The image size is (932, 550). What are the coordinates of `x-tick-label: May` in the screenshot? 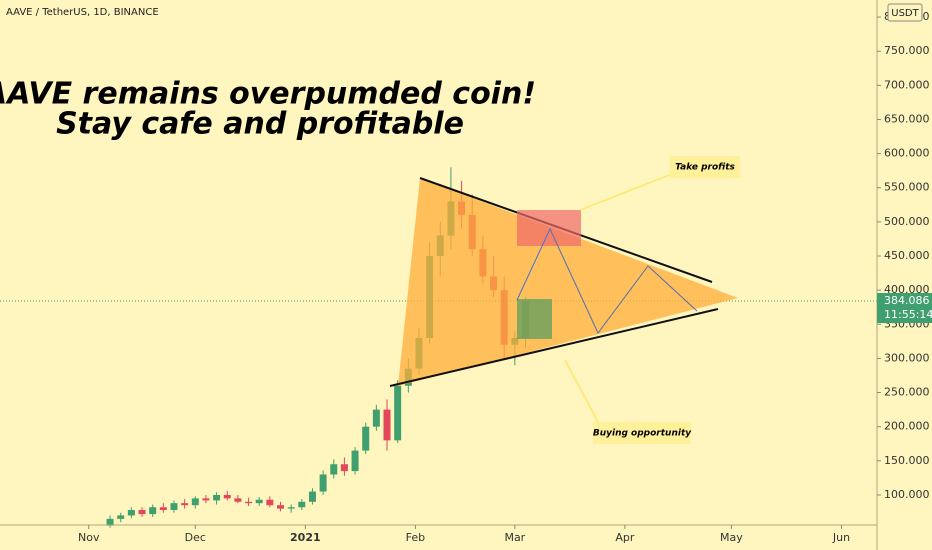 It's located at (731, 537).